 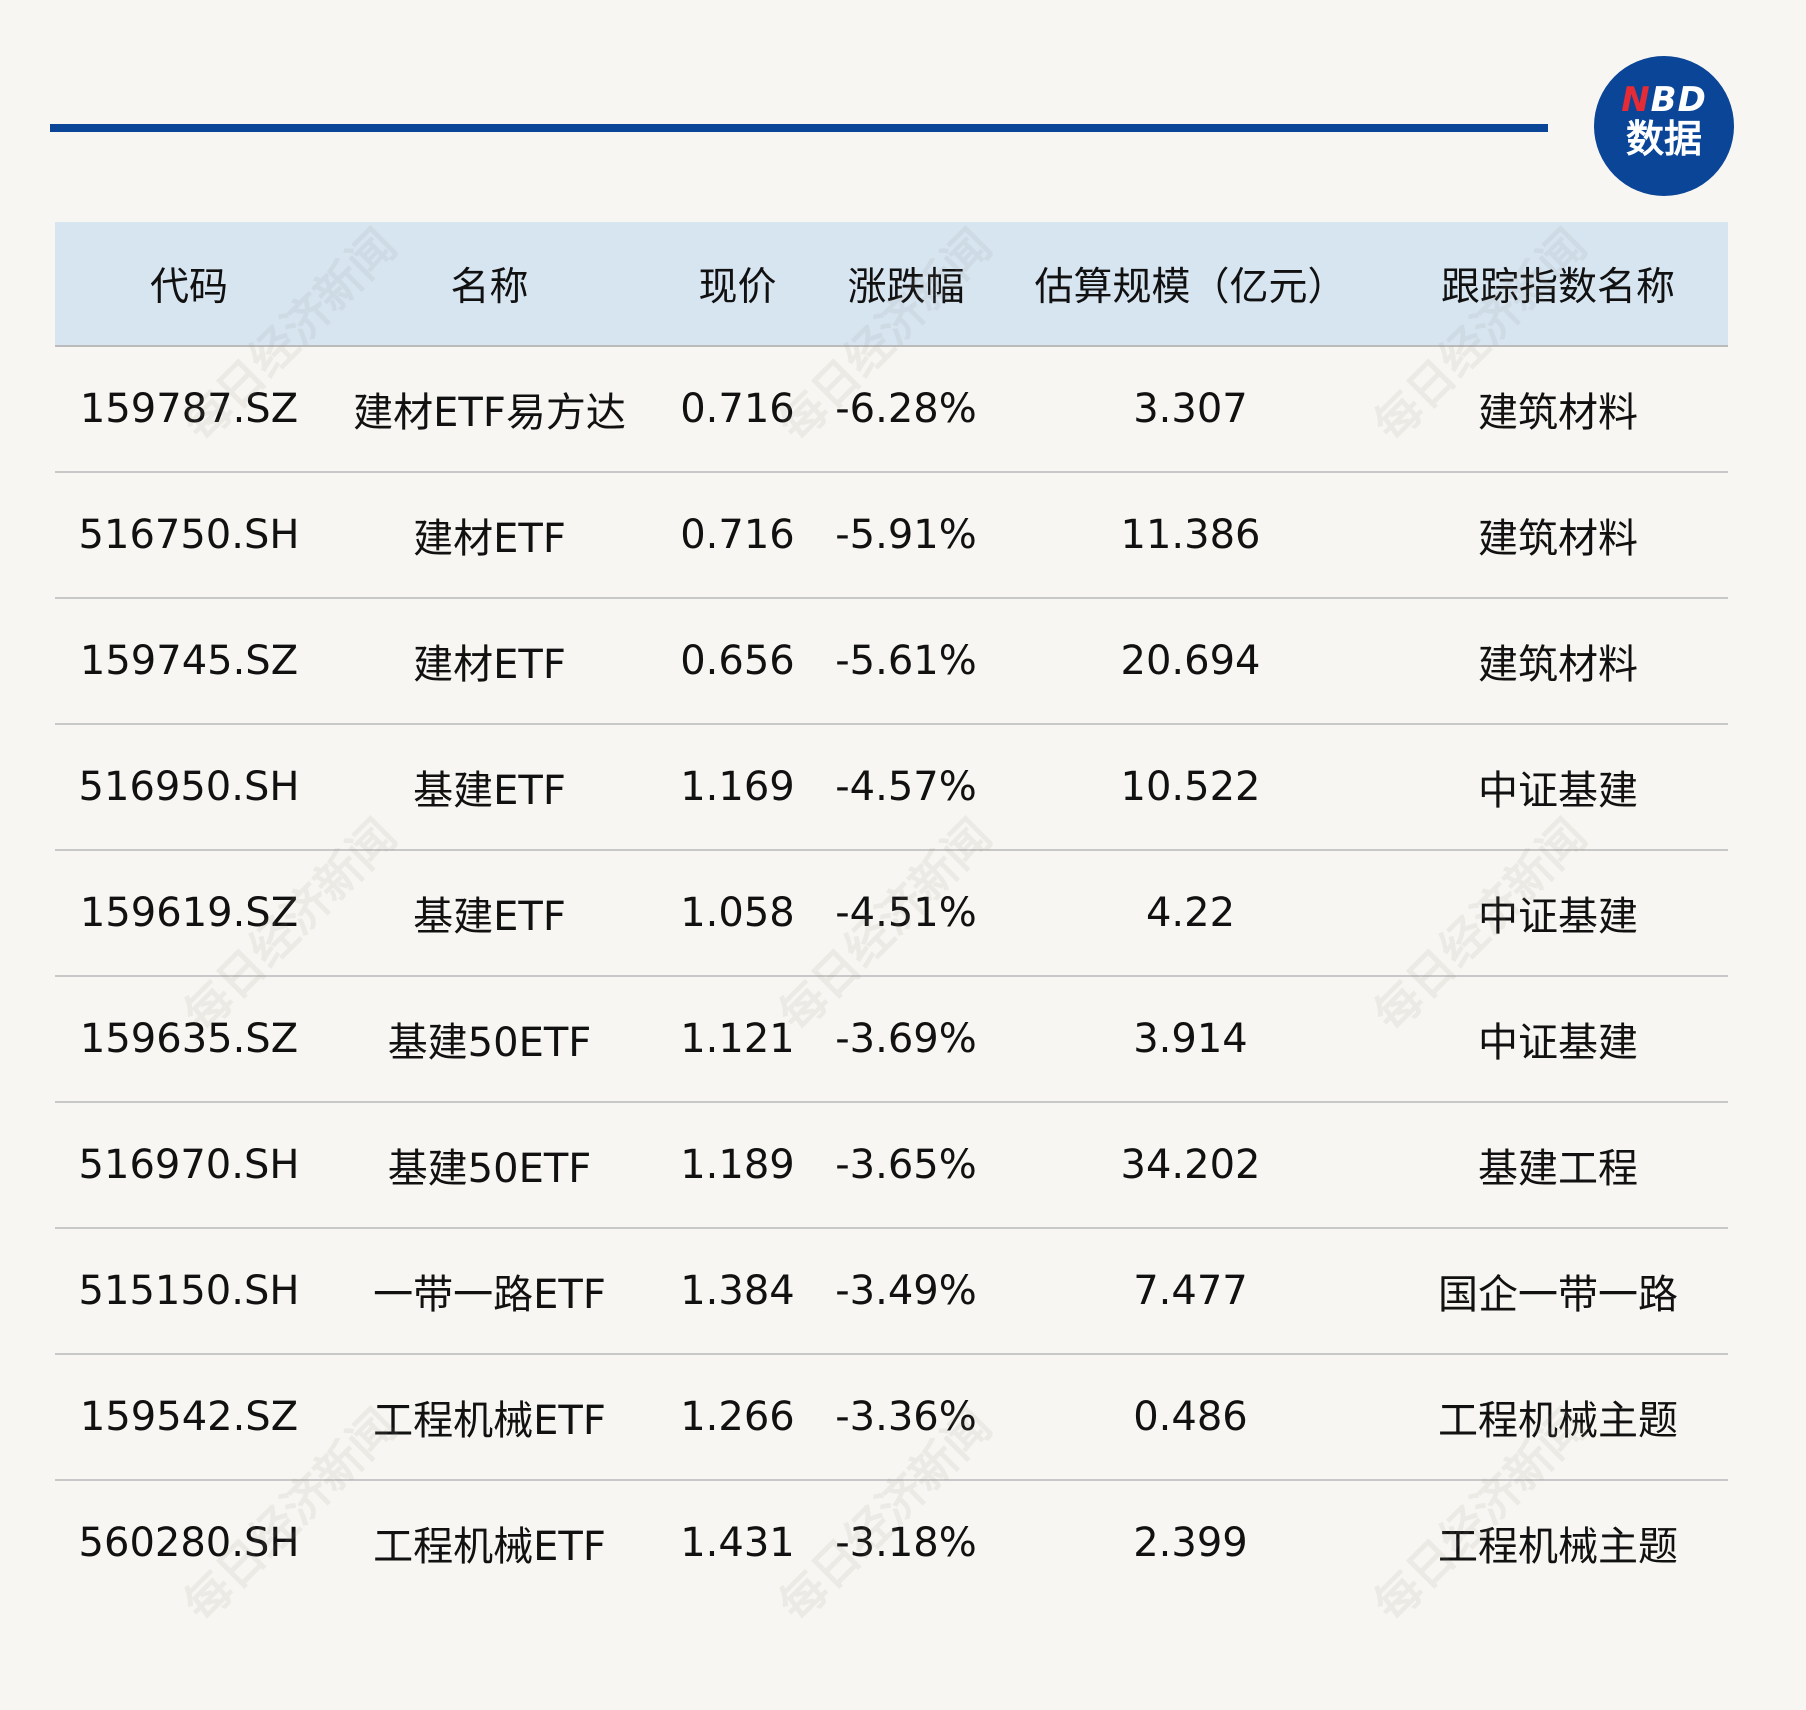 What do you see at coordinates (1558, 1165) in the screenshot?
I see `table-cell: 基建工程` at bounding box center [1558, 1165].